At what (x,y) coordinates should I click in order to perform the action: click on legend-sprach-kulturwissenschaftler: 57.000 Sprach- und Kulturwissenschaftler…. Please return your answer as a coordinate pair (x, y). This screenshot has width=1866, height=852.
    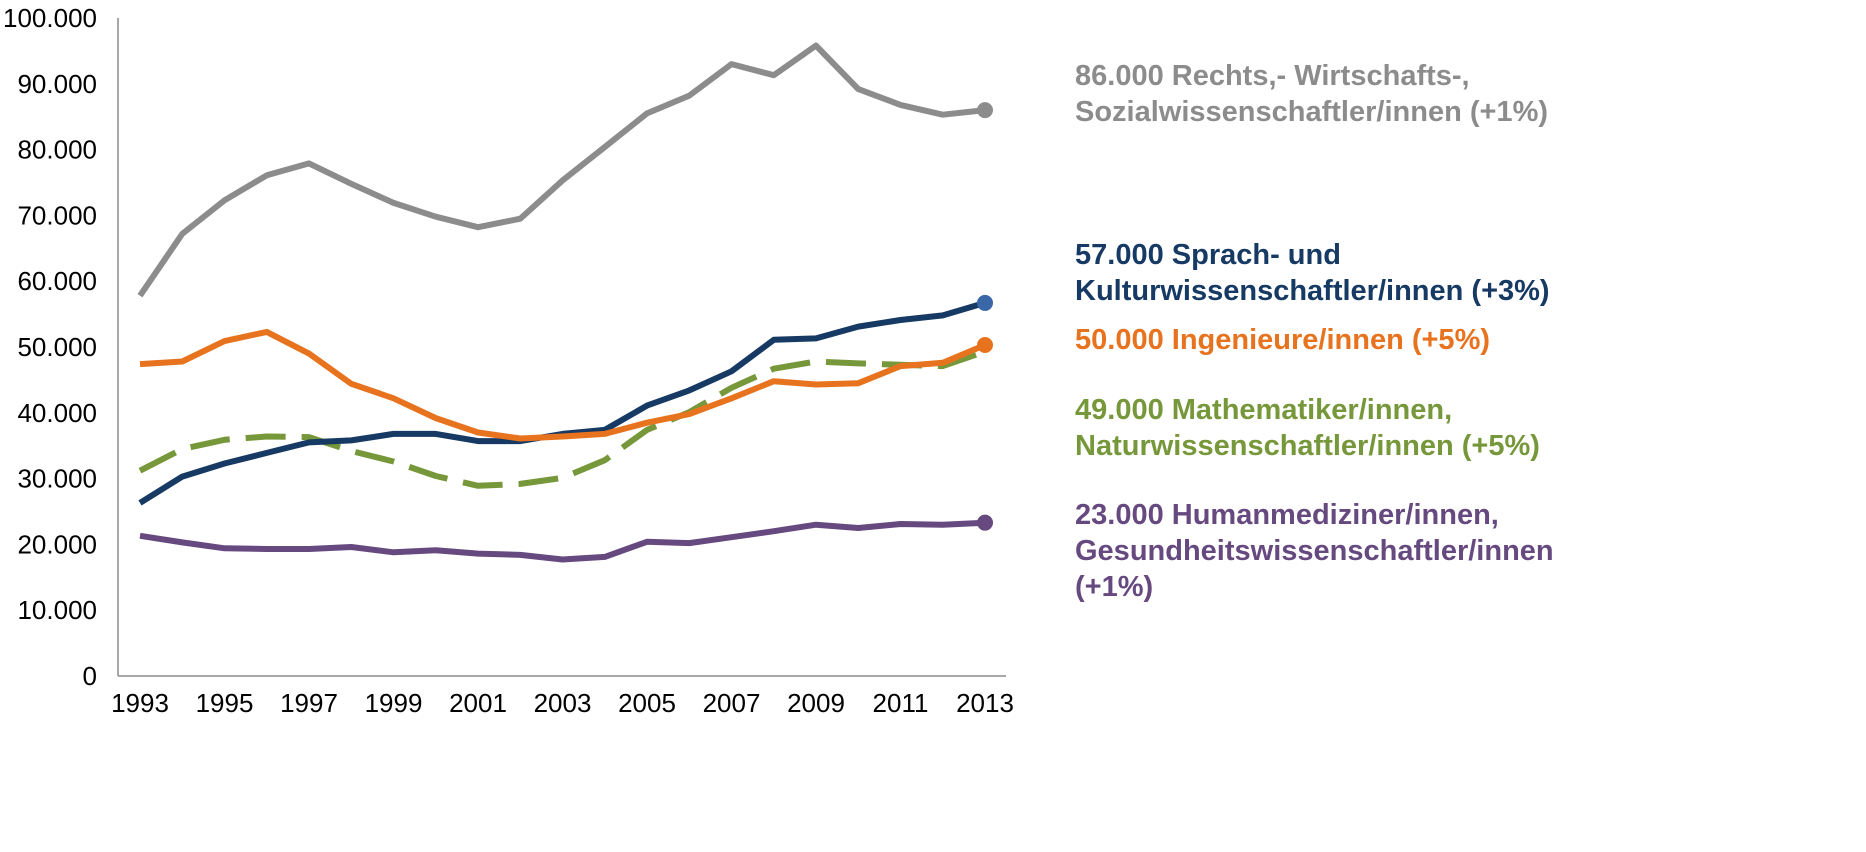
    Looking at the image, I should click on (1312, 273).